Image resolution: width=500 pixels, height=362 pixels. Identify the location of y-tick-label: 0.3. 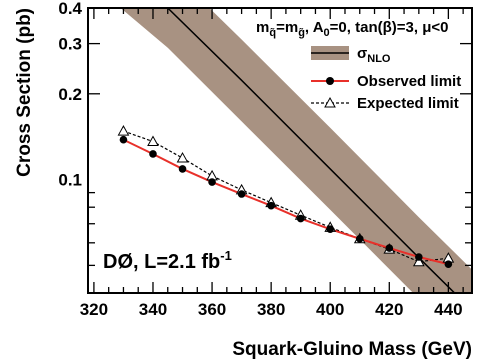
(70, 44).